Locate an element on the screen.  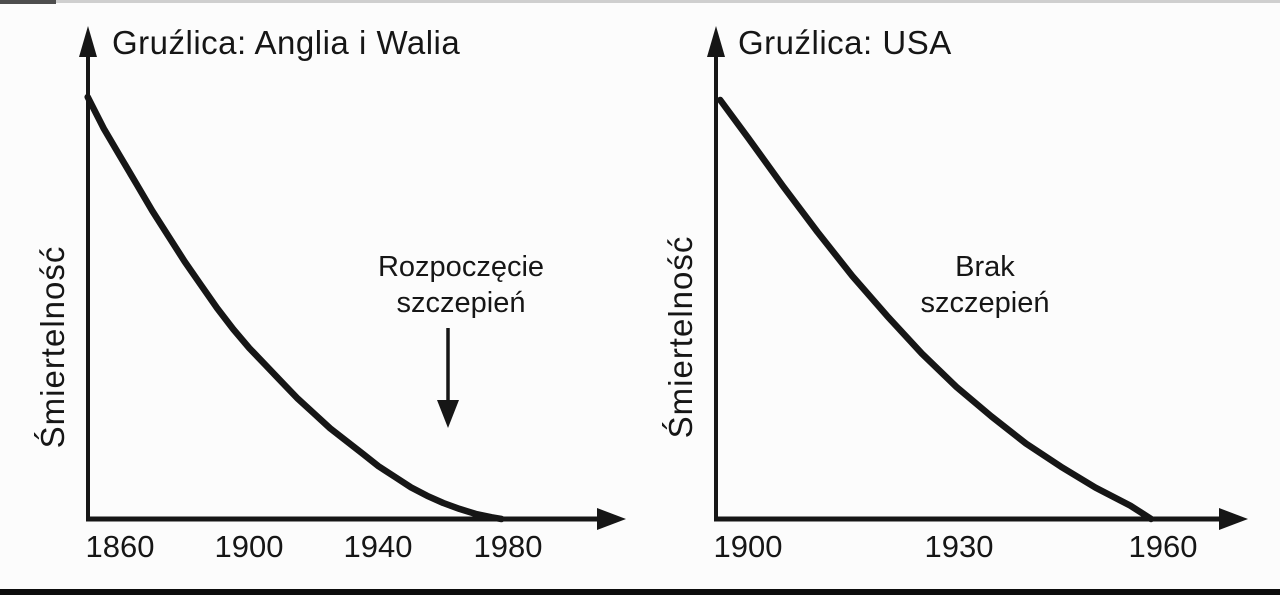
bottom-edge-bar is located at coordinates (640, 592).